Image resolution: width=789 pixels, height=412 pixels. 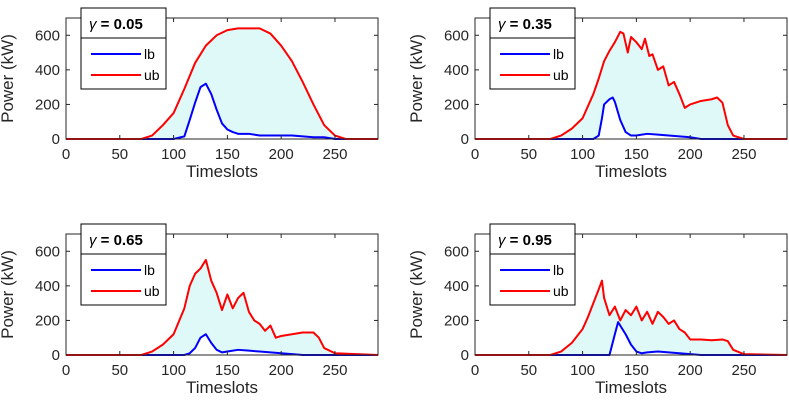 What do you see at coordinates (529, 240) in the screenshot?
I see `gamma-value: = 0.95` at bounding box center [529, 240].